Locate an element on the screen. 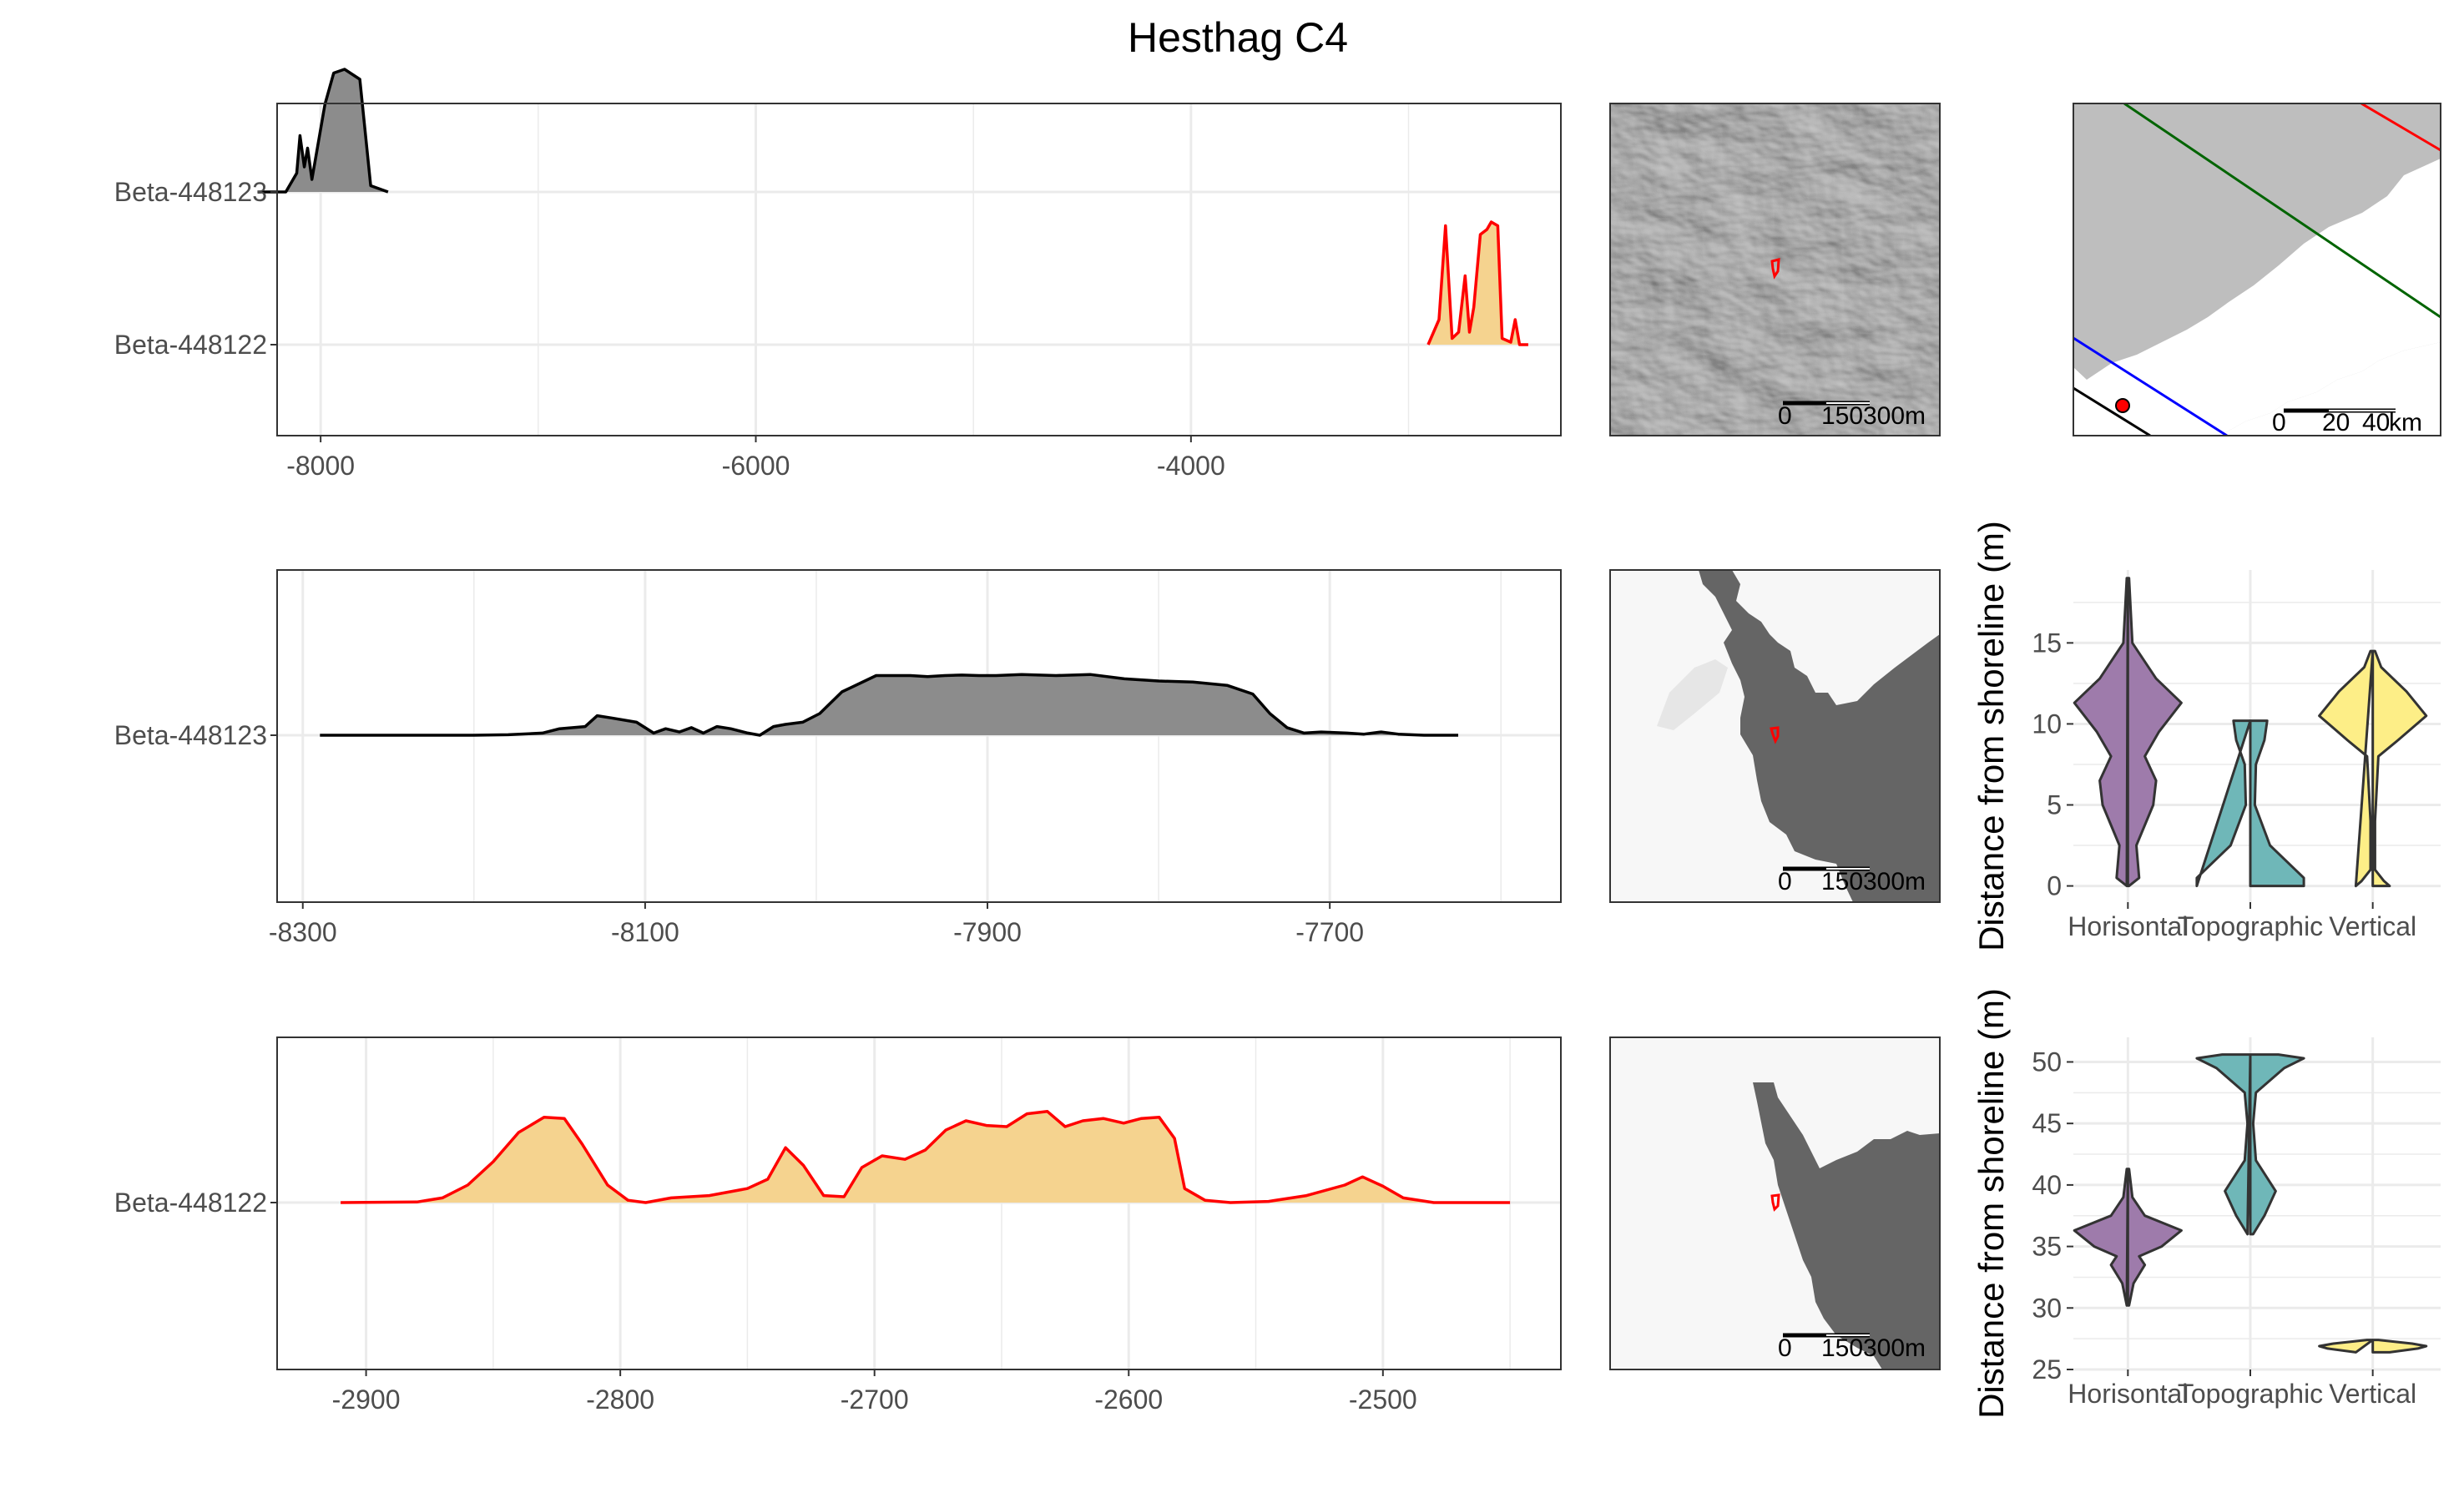 This screenshot has width=2464, height=1498. local-map-2: 0 150 300 m is located at coordinates (1775, 1203).